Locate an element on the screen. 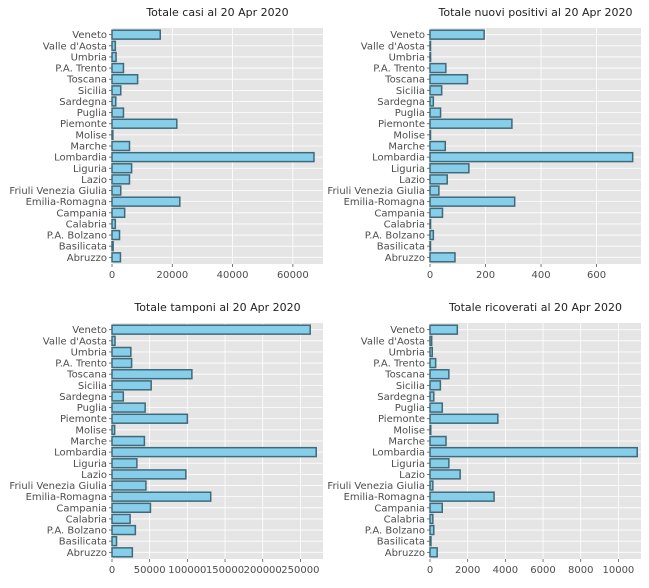 The image size is (649, 588). category-label: Lazio is located at coordinates (412, 180).